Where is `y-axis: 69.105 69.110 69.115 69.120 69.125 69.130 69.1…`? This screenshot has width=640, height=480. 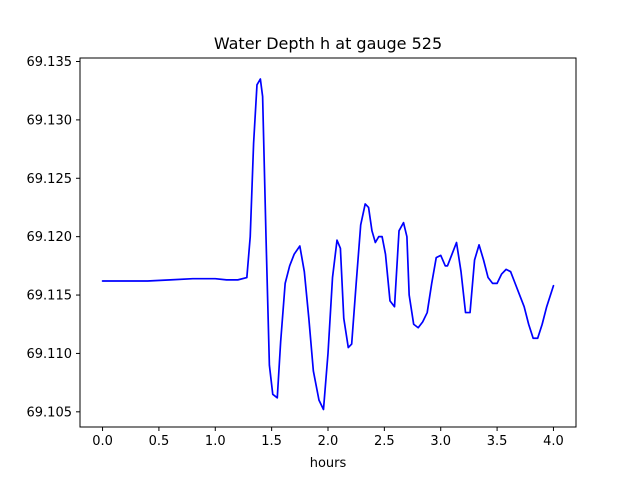 y-axis: 69.105 69.110 69.115 69.120 69.125 69.130 69.1… is located at coordinates (53, 237).